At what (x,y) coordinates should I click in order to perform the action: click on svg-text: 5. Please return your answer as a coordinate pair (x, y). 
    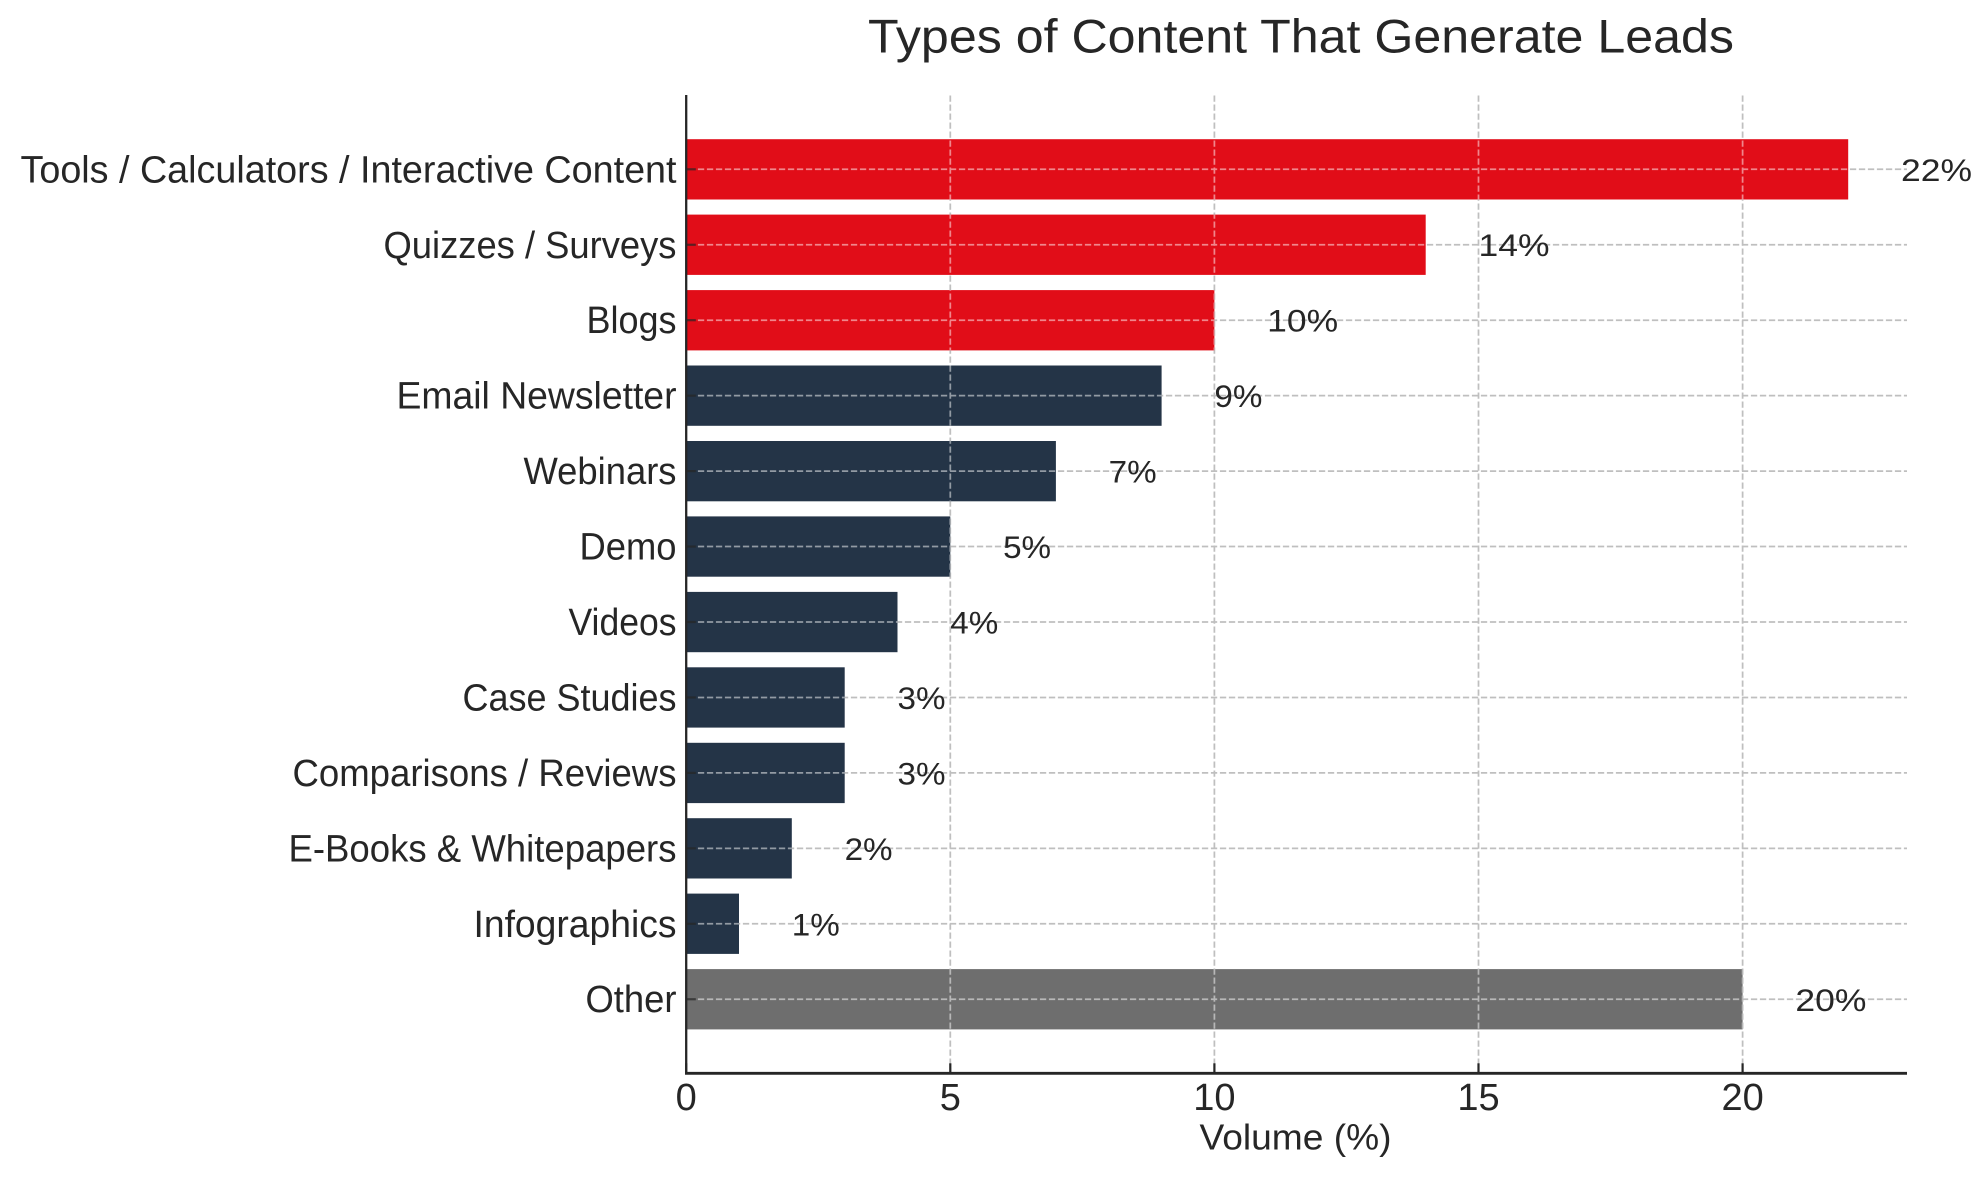
    Looking at the image, I should click on (950, 1098).